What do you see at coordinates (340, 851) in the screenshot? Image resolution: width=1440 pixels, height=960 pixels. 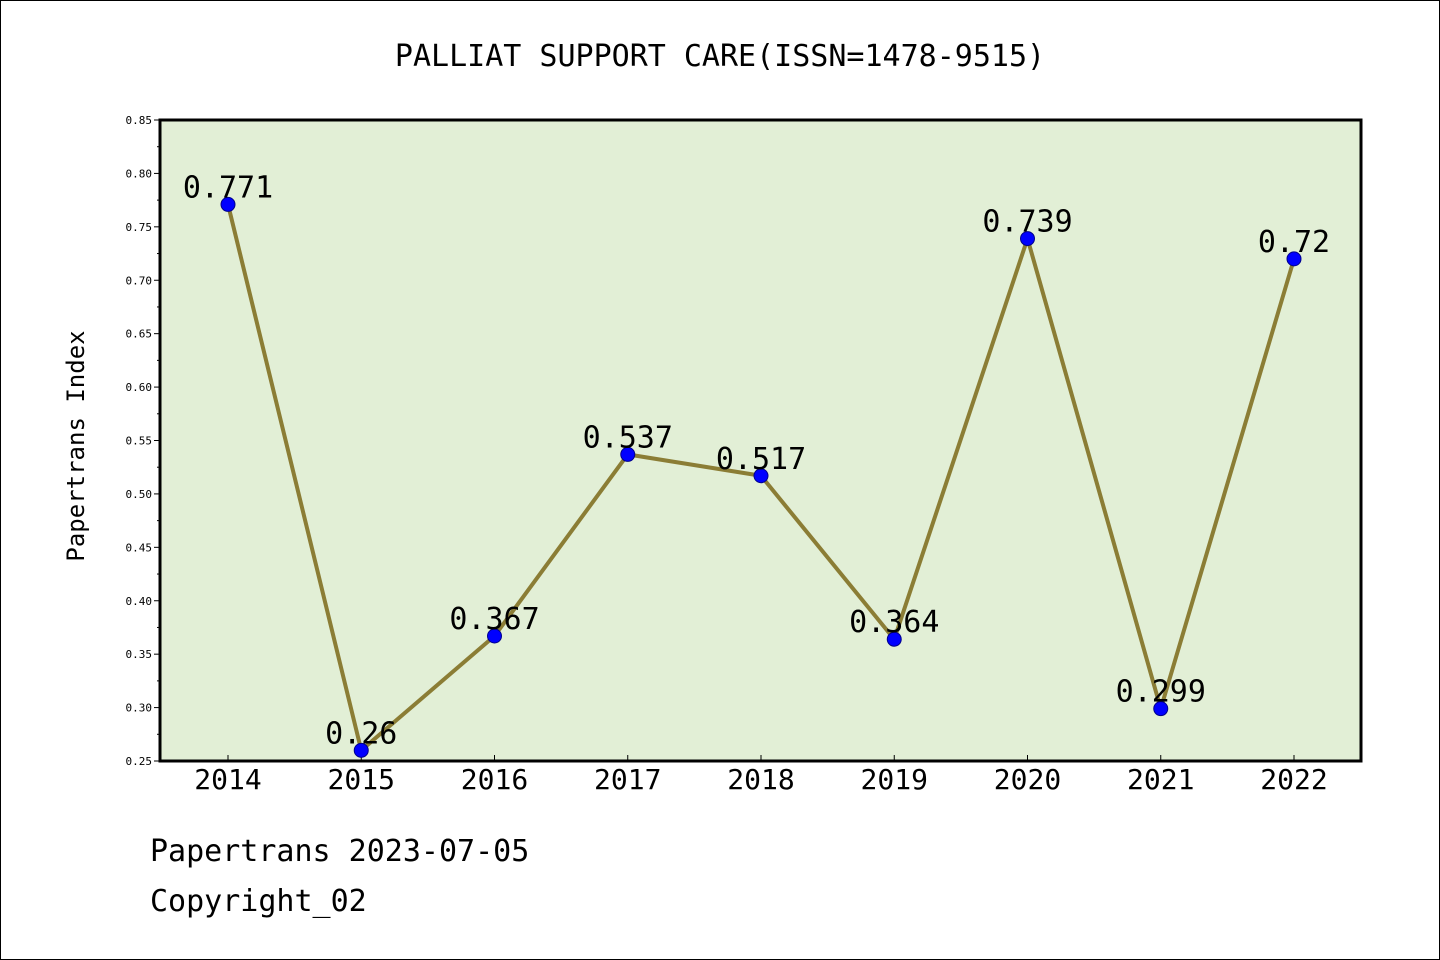 I see `footer-date: Papertrans 2023-07-05` at bounding box center [340, 851].